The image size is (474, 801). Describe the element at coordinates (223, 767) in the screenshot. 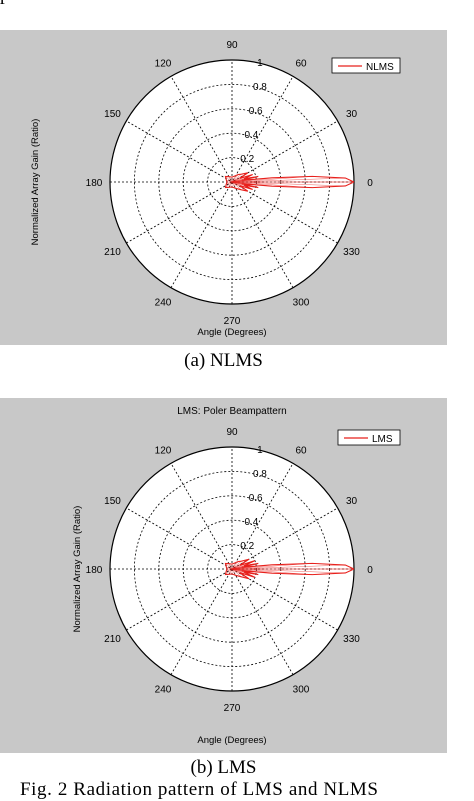

I see `lms-panel-caption: (b) LMS` at that location.